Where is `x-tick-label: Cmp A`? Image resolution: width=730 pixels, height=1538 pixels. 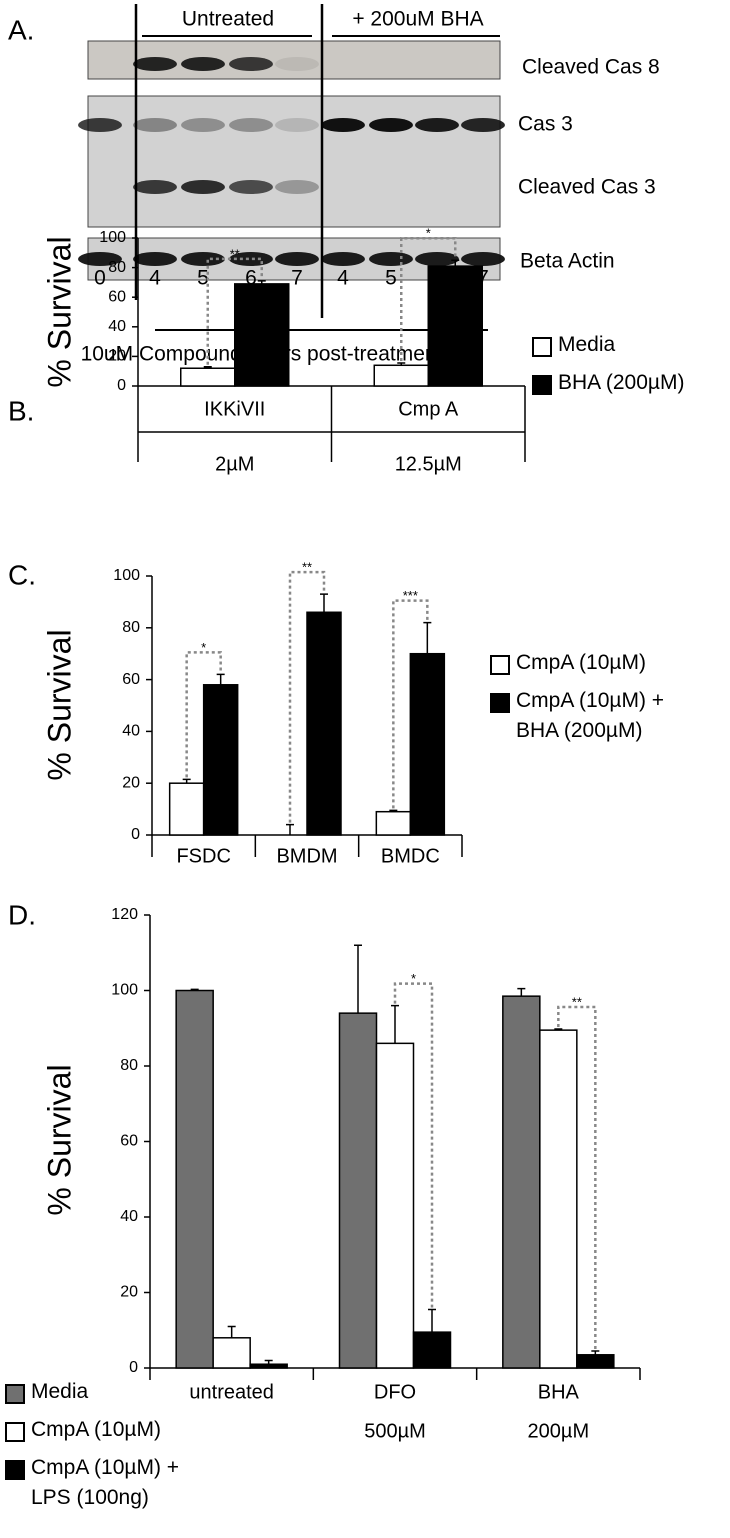
x-tick-label: Cmp A is located at coordinates (428, 409).